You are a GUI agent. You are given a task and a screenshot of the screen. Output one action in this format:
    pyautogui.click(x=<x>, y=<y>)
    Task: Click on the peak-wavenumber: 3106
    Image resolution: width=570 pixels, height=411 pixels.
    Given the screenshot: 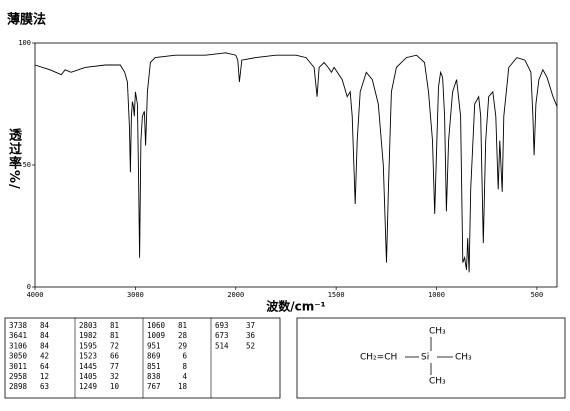 What is the action you would take?
    pyautogui.click(x=18, y=345)
    